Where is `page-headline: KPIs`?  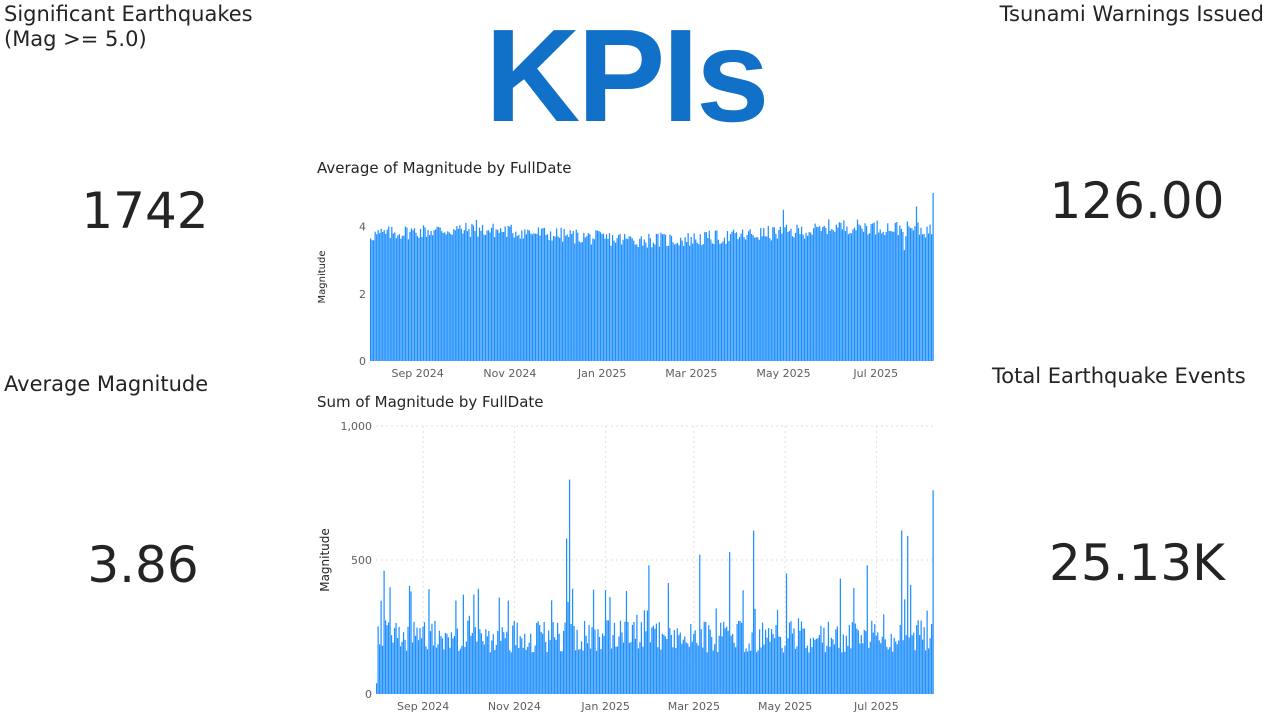
page-headline: KPIs is located at coordinates (627, 75).